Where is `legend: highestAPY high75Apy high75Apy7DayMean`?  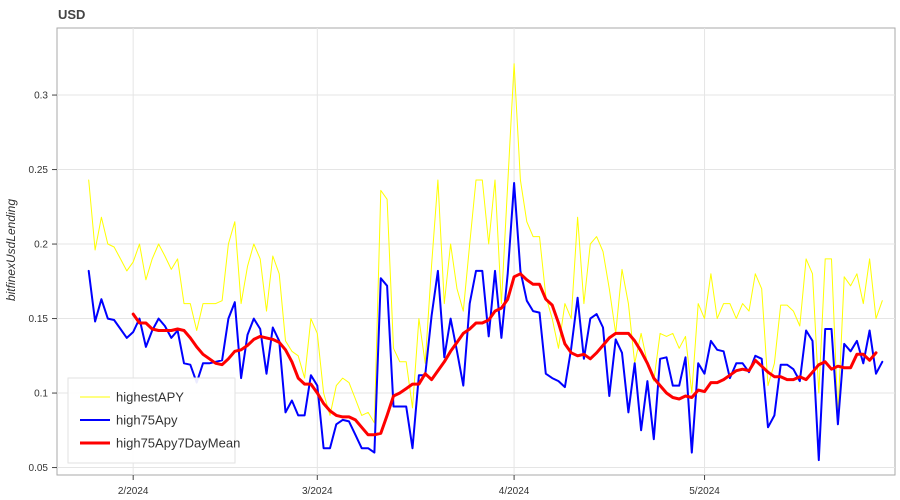
legend: highestAPY high75Apy high75Apy7DayMean is located at coordinates (153, 420).